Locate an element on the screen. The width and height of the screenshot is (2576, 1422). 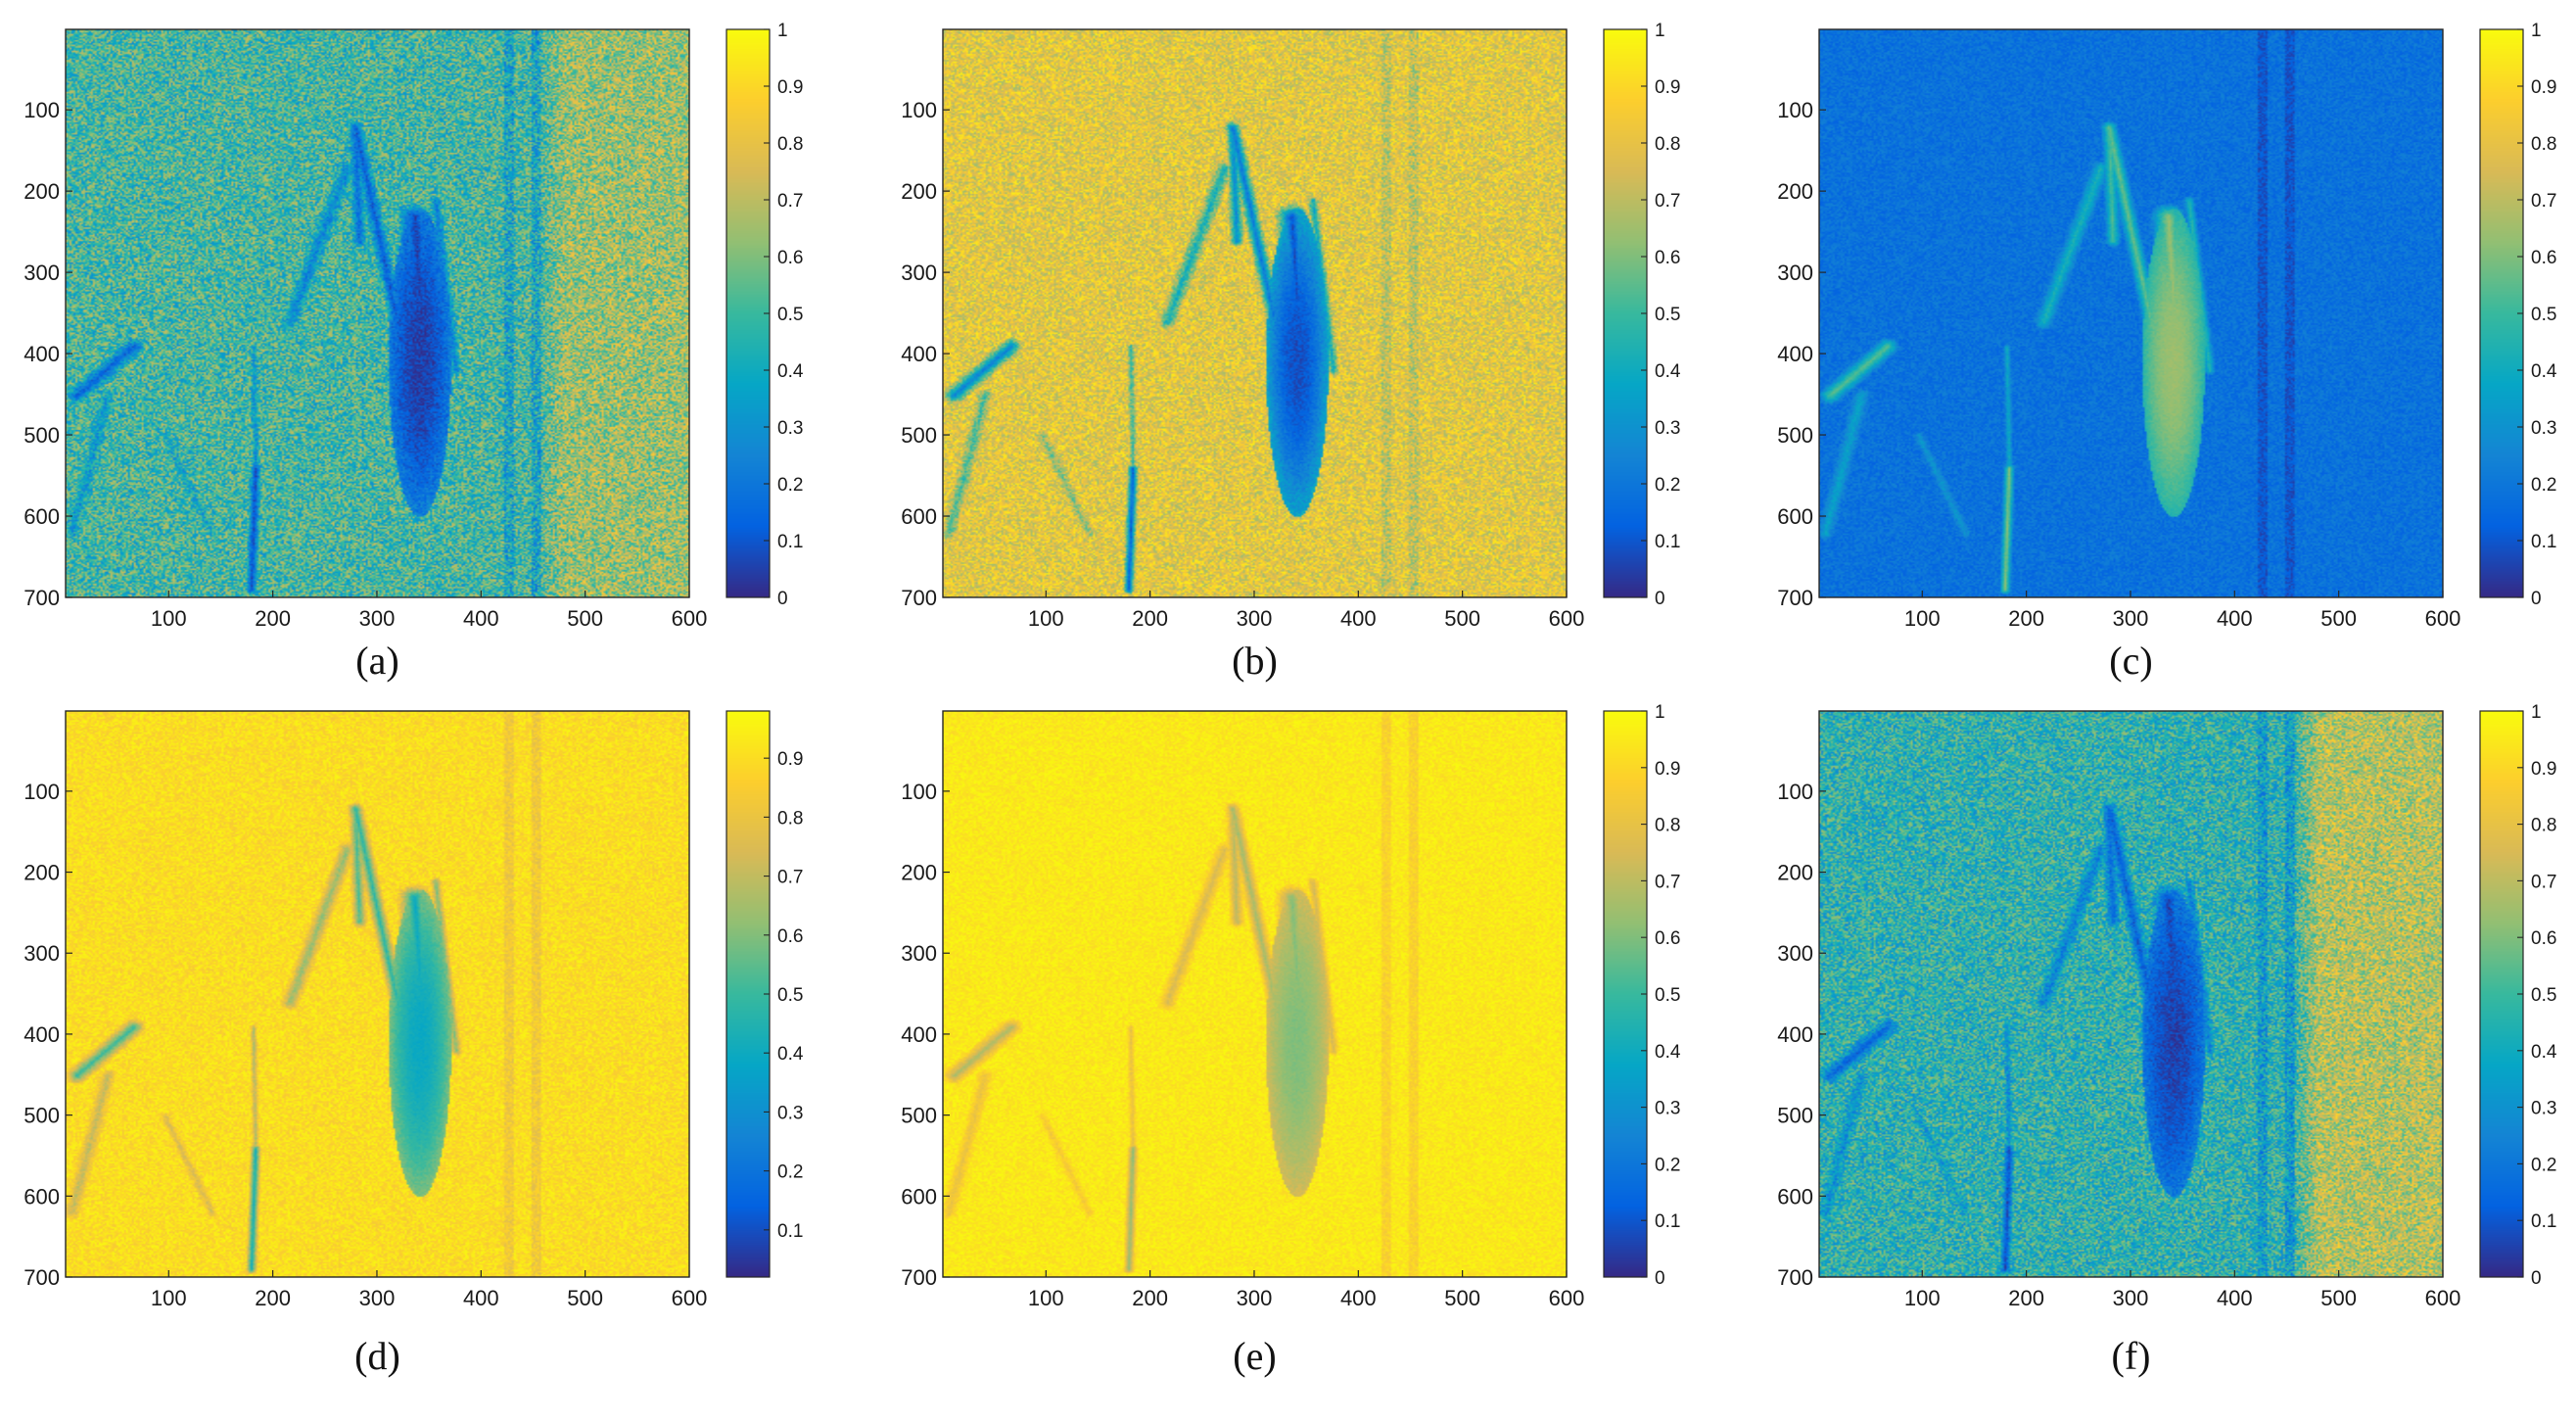
panel-caption: (c) is located at coordinates (2130, 661).